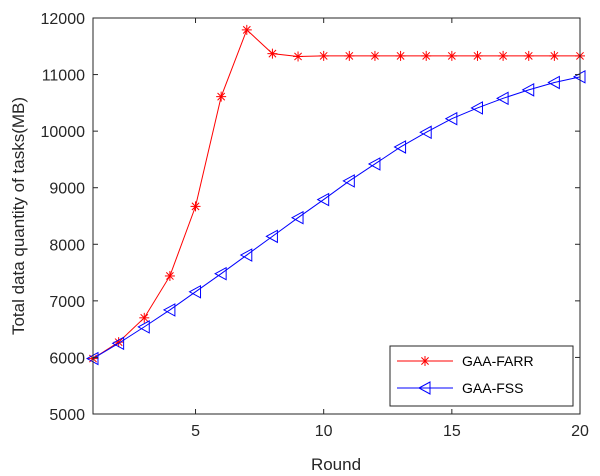 Image resolution: width=600 pixels, height=476 pixels. Describe the element at coordinates (63, 19) in the screenshot. I see `y-tick-label: 12000` at that location.